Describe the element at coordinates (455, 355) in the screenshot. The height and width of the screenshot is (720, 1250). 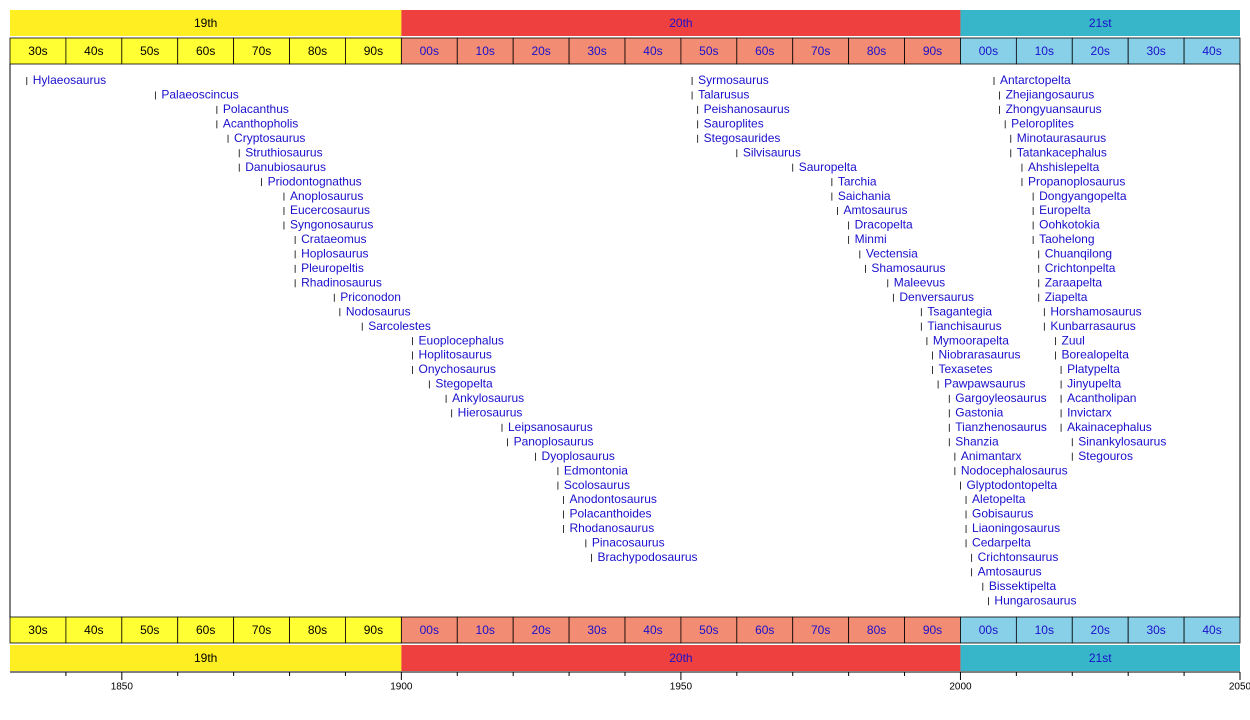
I see `event-label: Hoplitosaurus` at that location.